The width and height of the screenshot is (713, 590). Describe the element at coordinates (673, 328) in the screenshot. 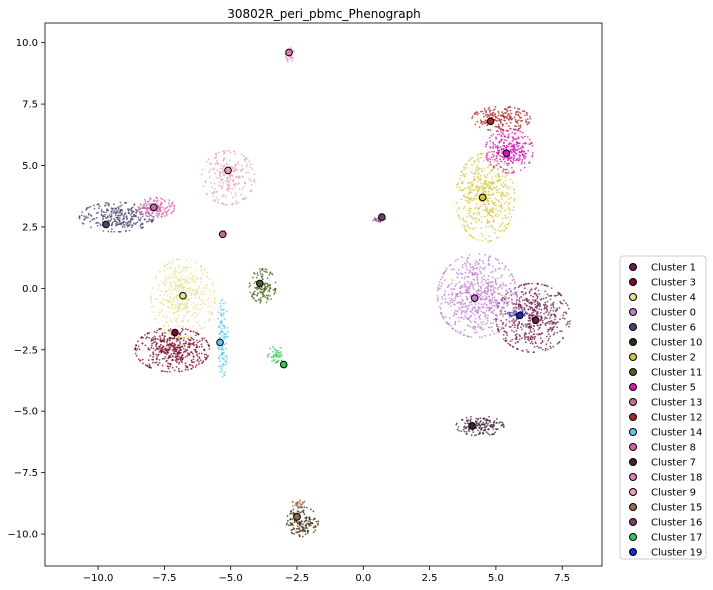

I see `legend-label-4: Cluster 6` at that location.